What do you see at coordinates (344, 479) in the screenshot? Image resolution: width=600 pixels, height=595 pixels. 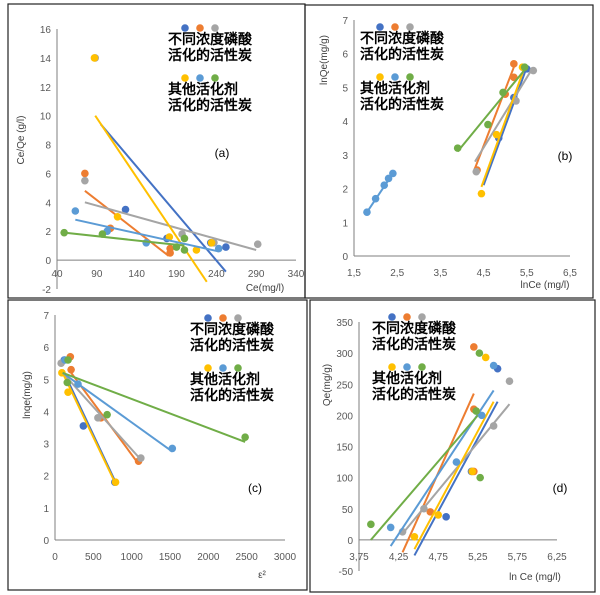 I see `y-tick-label: 100` at bounding box center [344, 479].